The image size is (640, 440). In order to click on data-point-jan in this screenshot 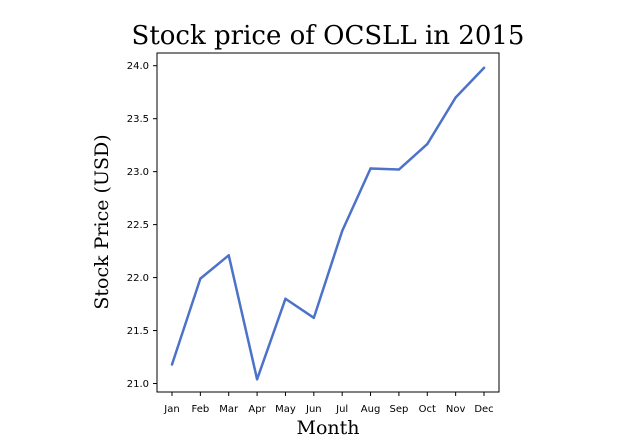, I will do `click(172, 364)`.